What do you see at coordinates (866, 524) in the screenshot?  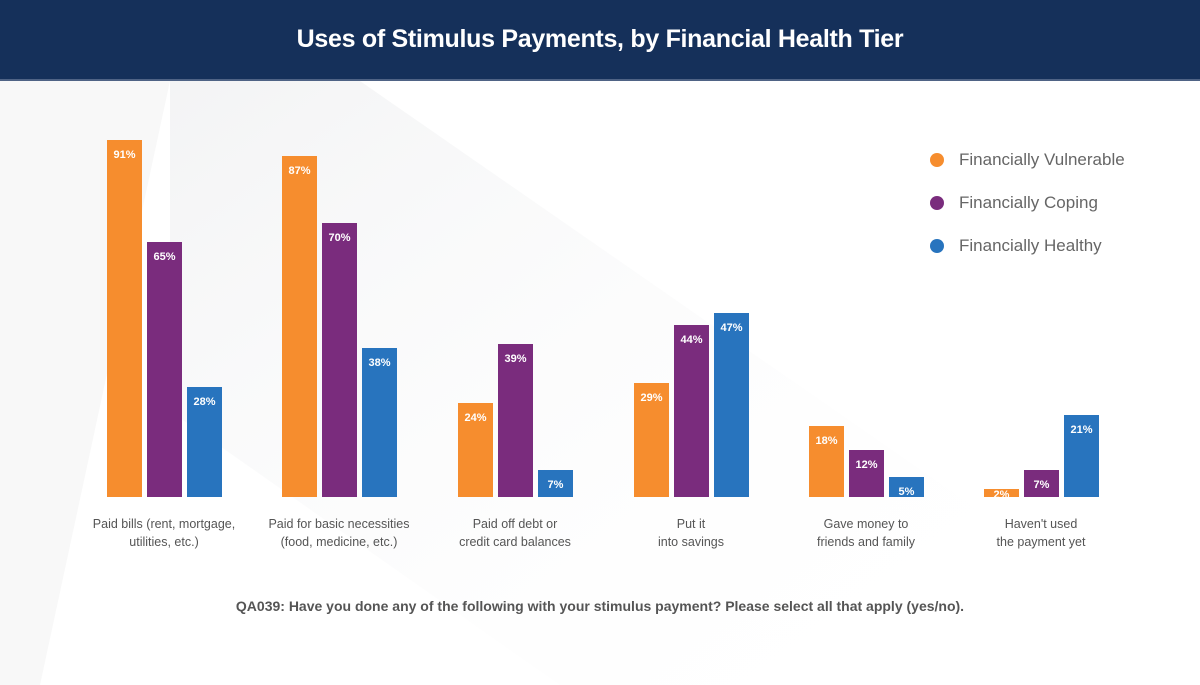 I see `category-label-line1: Gave money to` at bounding box center [866, 524].